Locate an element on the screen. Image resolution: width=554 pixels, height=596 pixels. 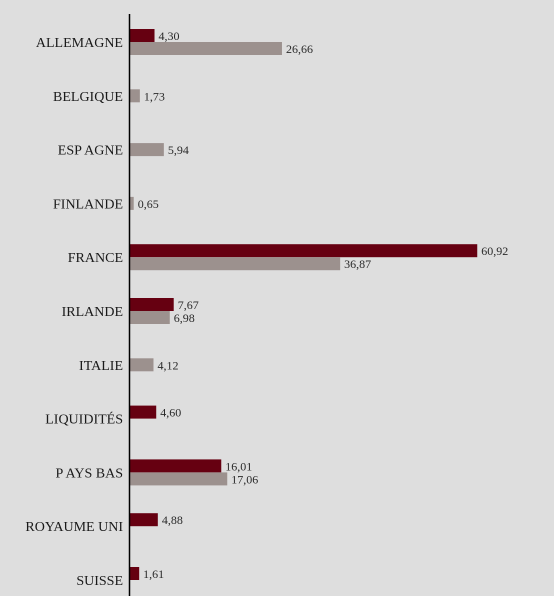
data-label: 36,87 is located at coordinates (357, 264).